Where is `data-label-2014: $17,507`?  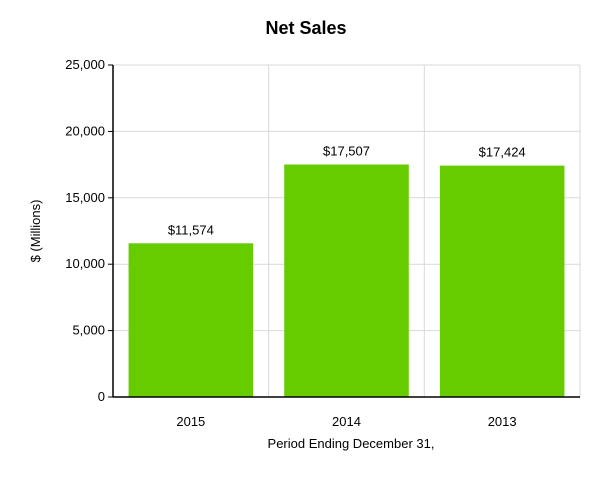
data-label-2014: $17,507 is located at coordinates (346, 151).